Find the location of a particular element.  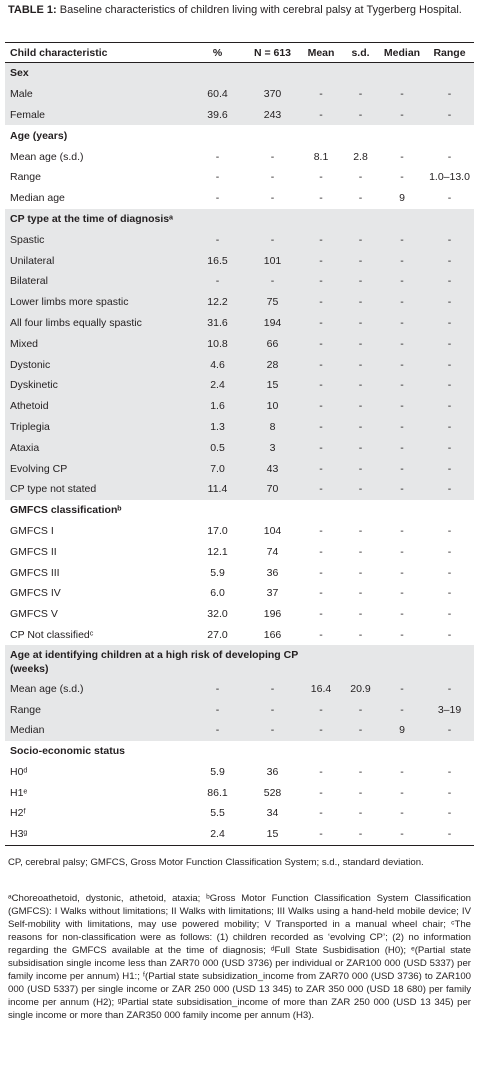

row-label: GMFCS V is located at coordinates (34, 614).